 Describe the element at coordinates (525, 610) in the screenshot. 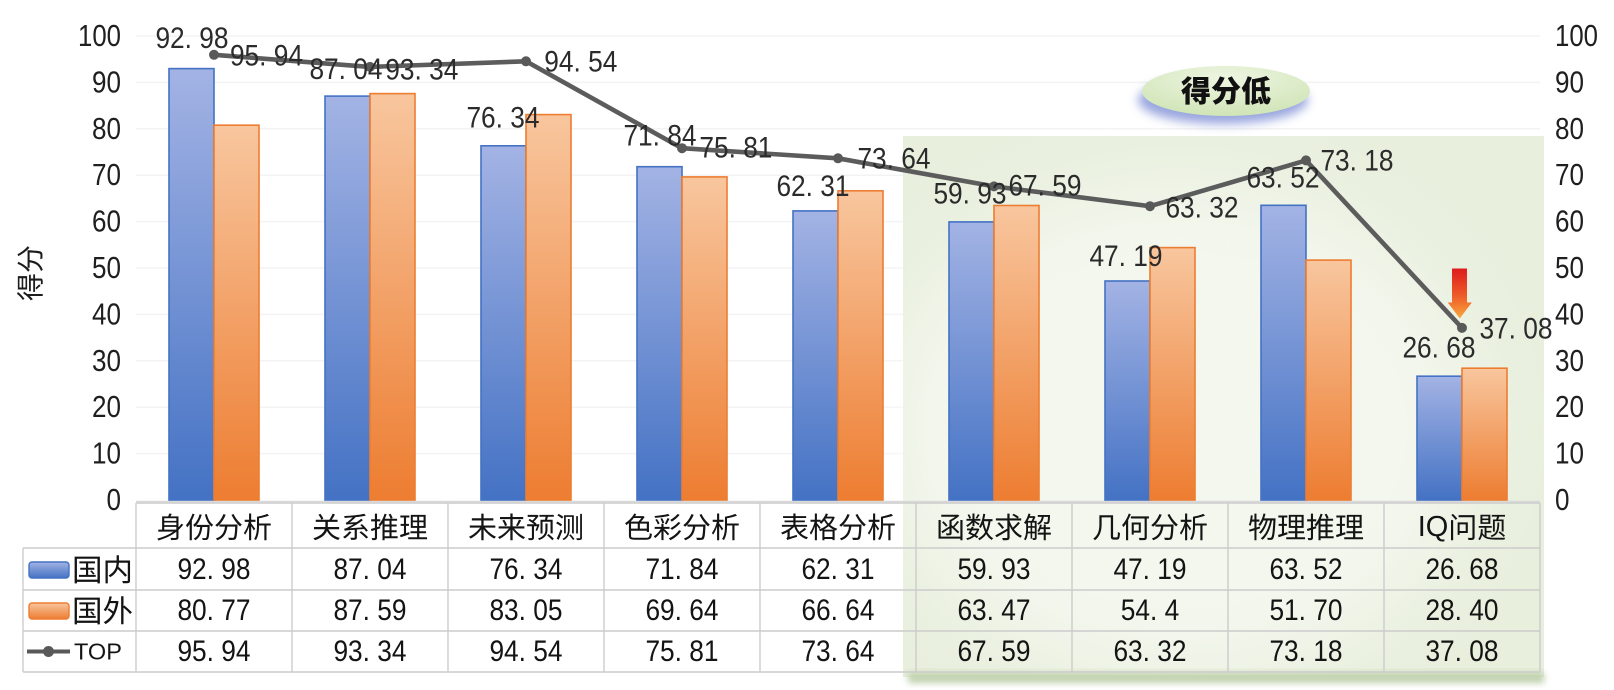

I see `svg-text: 83. 05` at that location.